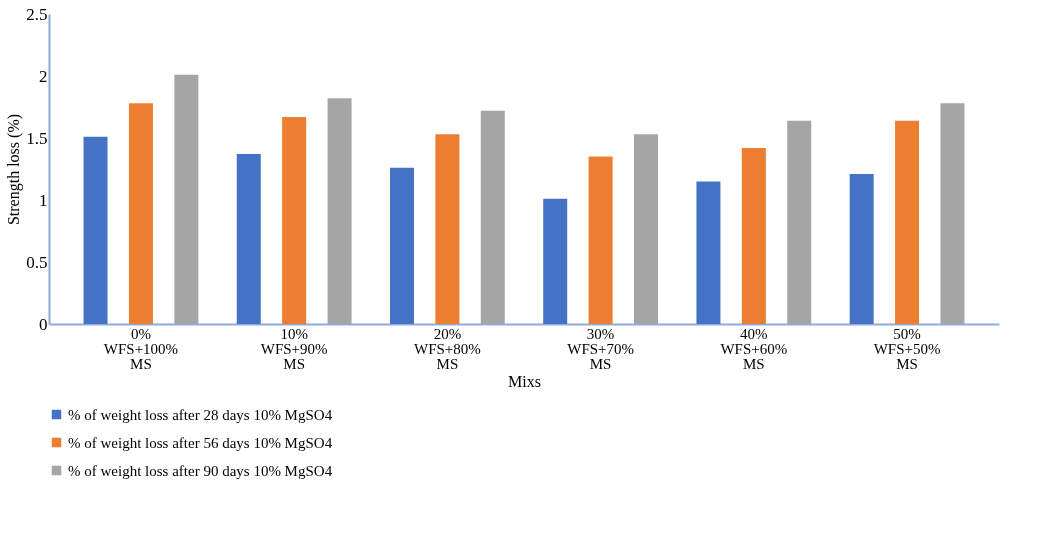  What do you see at coordinates (200, 442) in the screenshot?
I see `legend-label: % of weight loss after 56 days 10% MgSO4` at bounding box center [200, 442].